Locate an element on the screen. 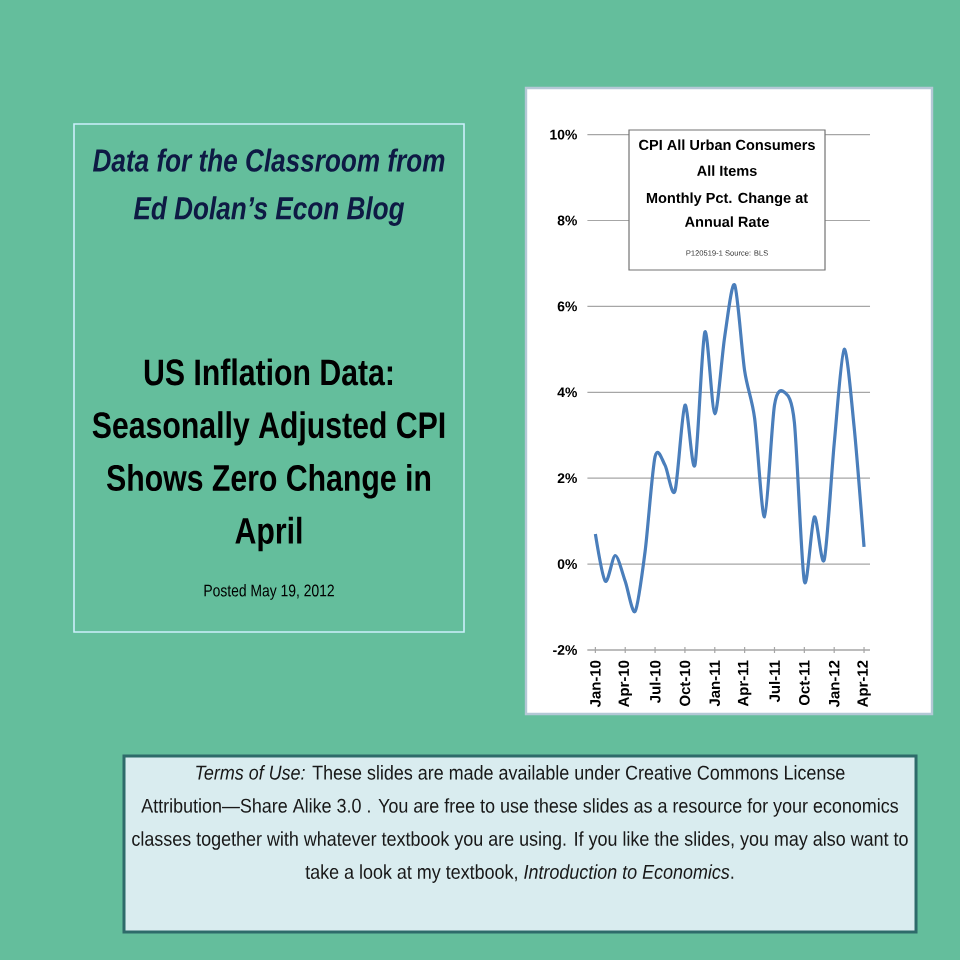  text: Data for the Classroom from Ed Dolan’s Econ Blog is located at coordinates (268, 187).